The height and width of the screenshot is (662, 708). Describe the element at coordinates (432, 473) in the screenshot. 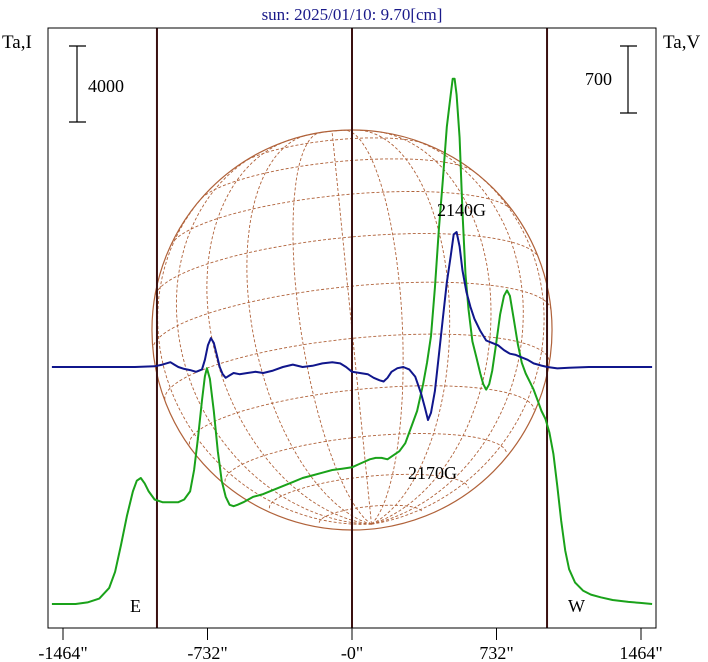

I see `annotation-2170g: 2170G` at that location.